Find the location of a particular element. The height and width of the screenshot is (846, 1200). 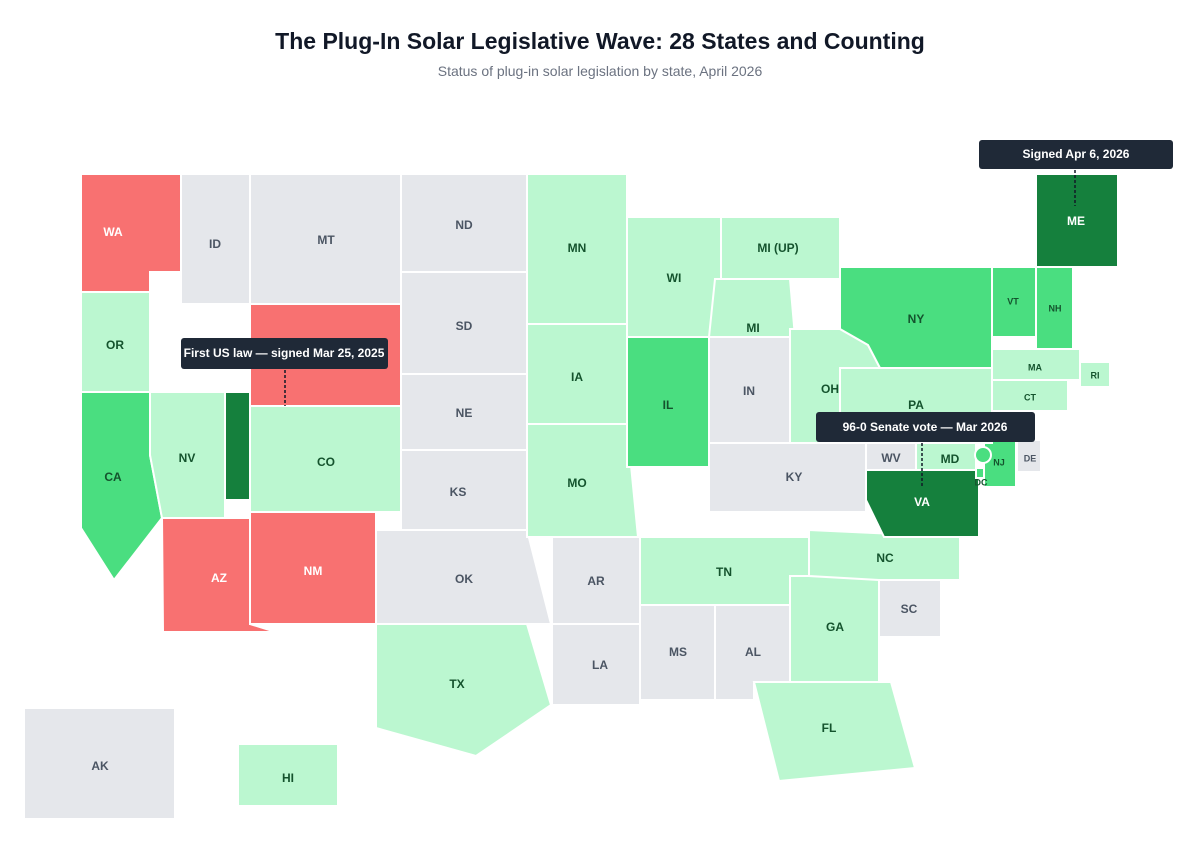

state-label-me: ME is located at coordinates (1076, 221).